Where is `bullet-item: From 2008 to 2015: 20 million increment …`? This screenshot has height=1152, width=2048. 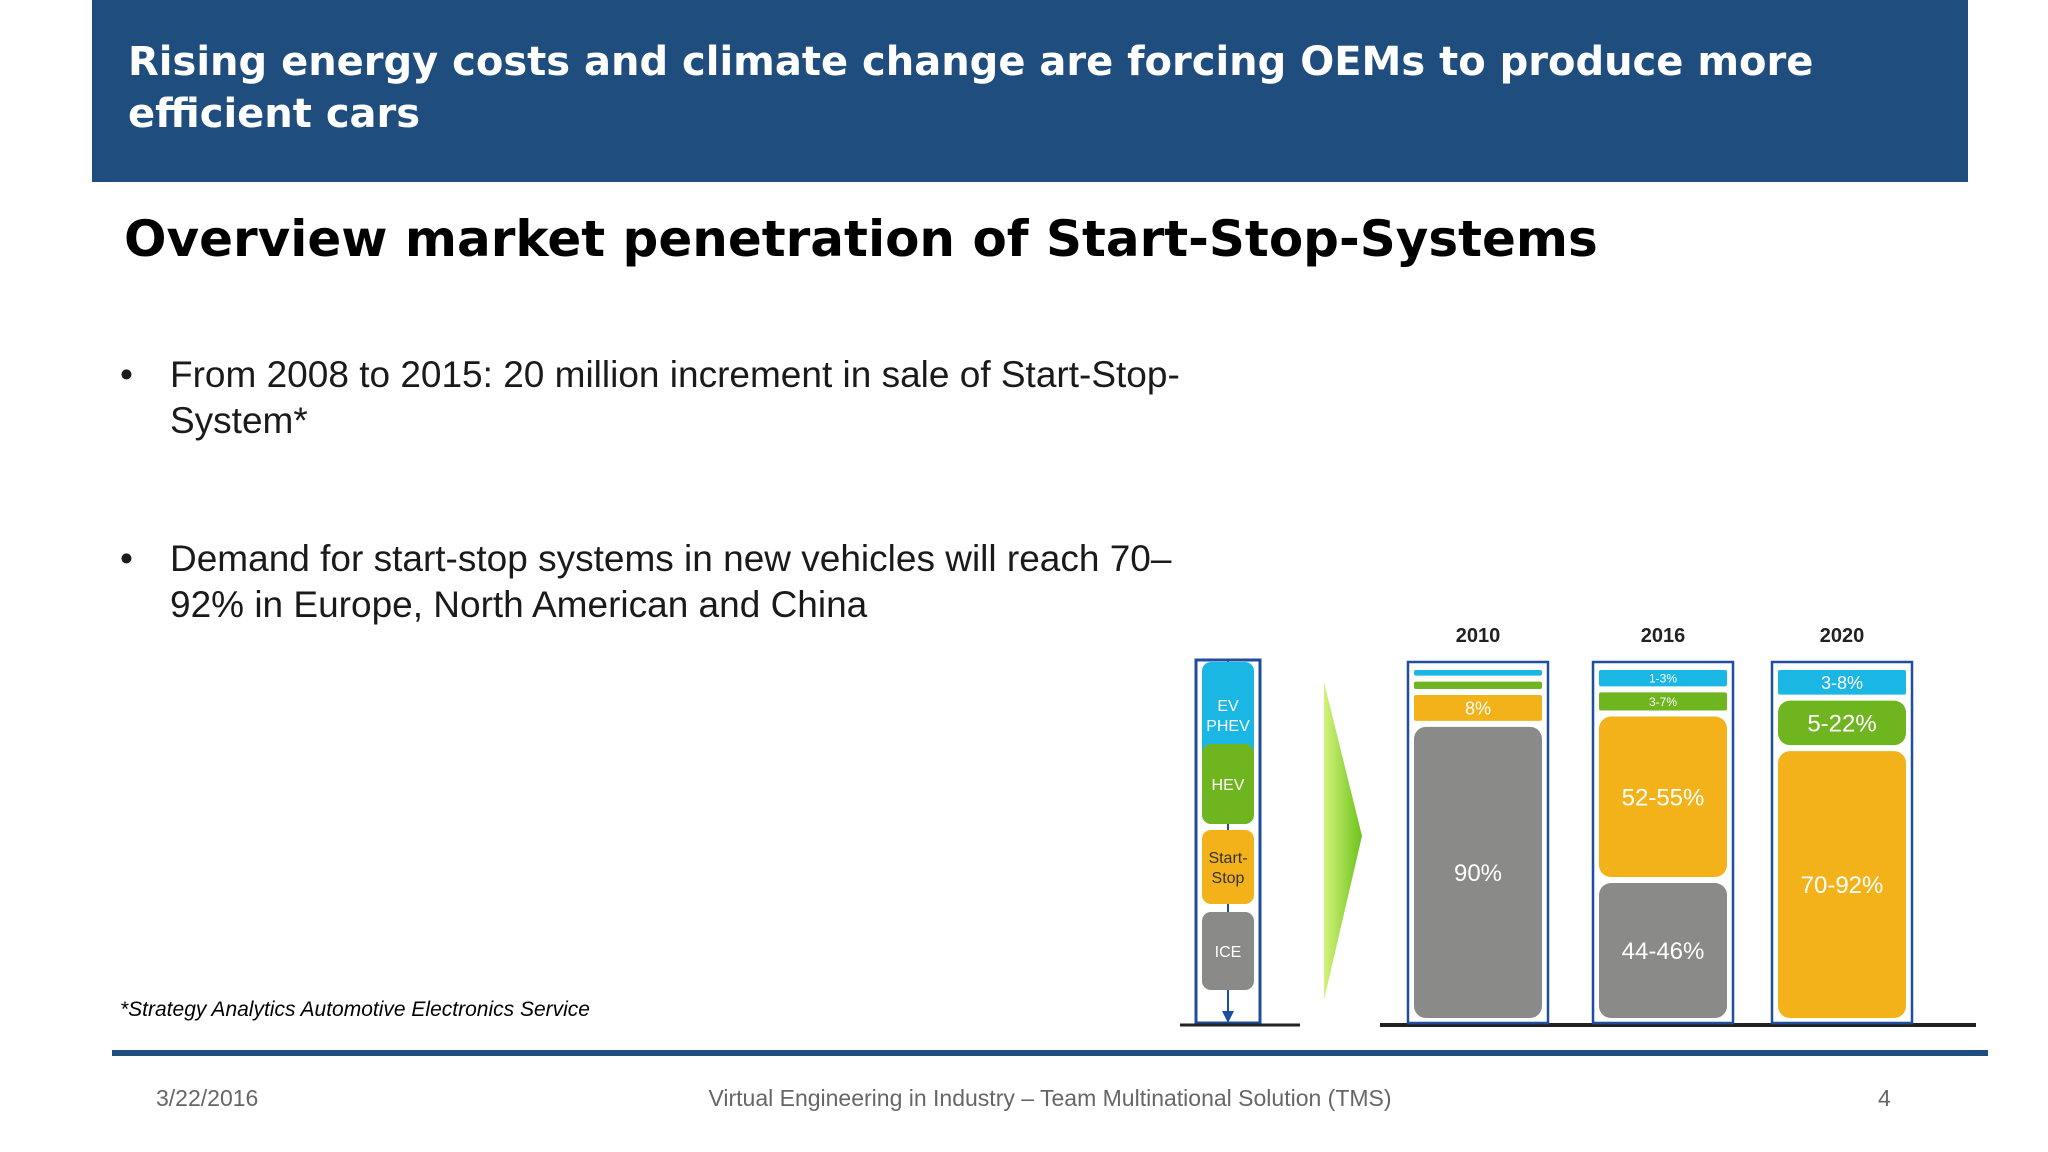
bullet-item: From 2008 to 2015: 20 million increment … is located at coordinates (650, 398).